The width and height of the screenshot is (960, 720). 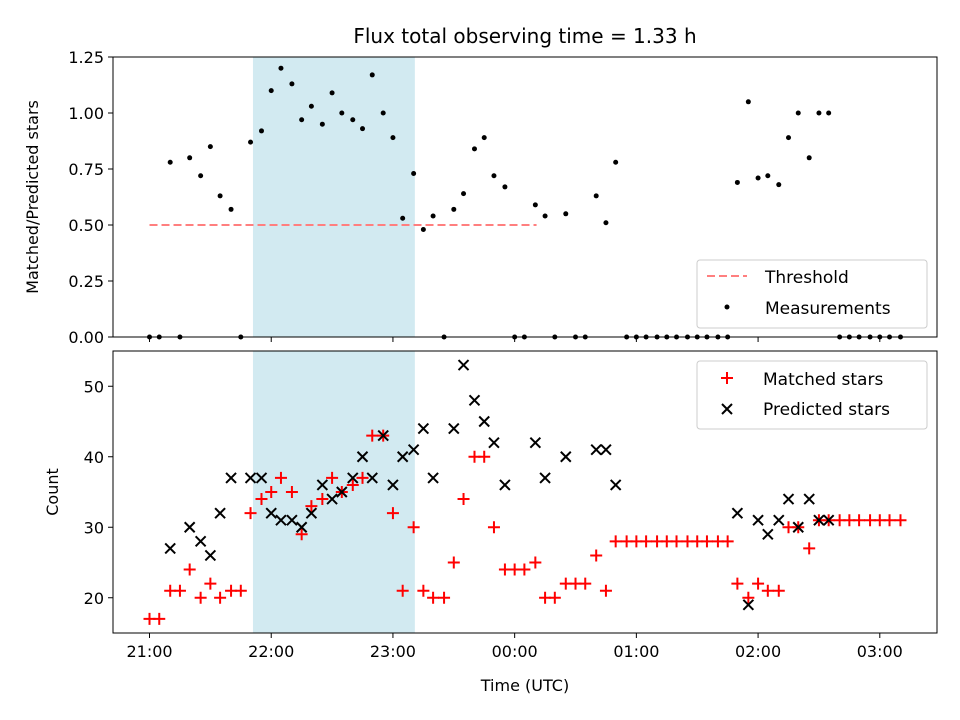 What do you see at coordinates (98, 492) in the screenshot?
I see `count-y-ticks: 20 30 40 50` at bounding box center [98, 492].